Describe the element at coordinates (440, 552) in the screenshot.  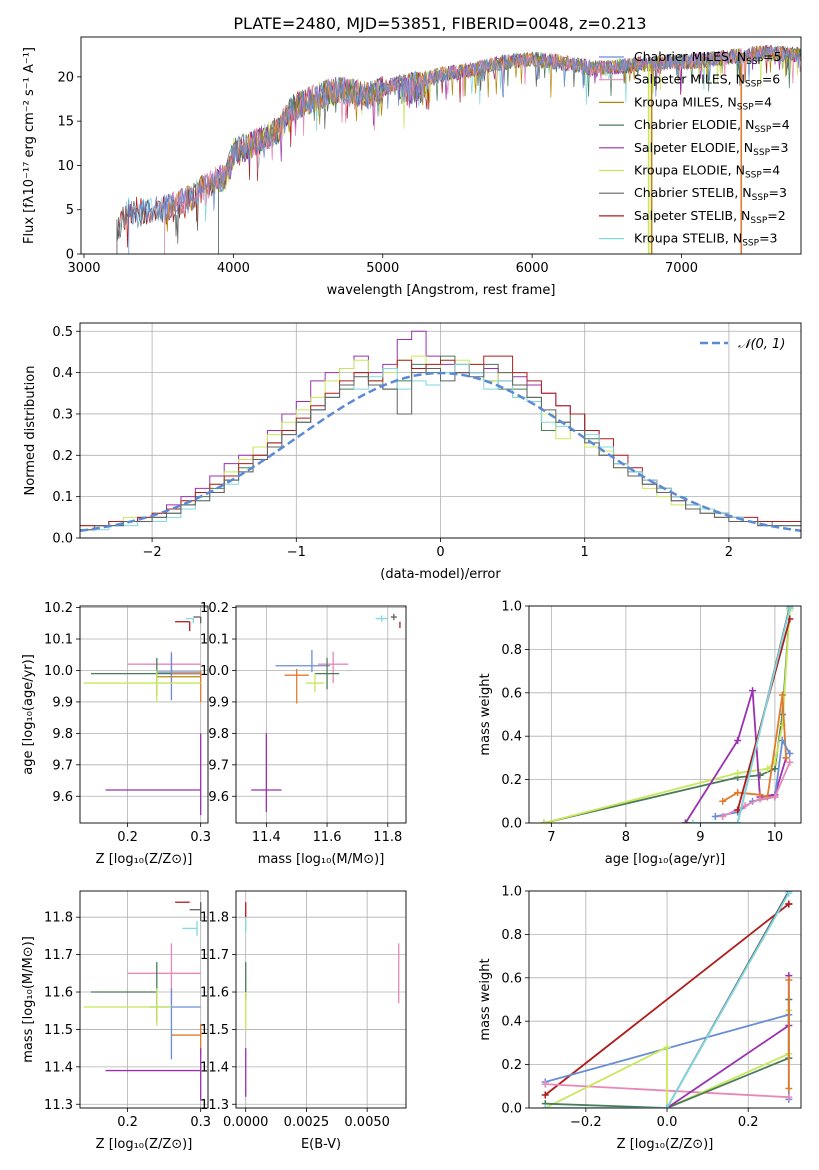
I see `x-tick-label: 0` at that location.